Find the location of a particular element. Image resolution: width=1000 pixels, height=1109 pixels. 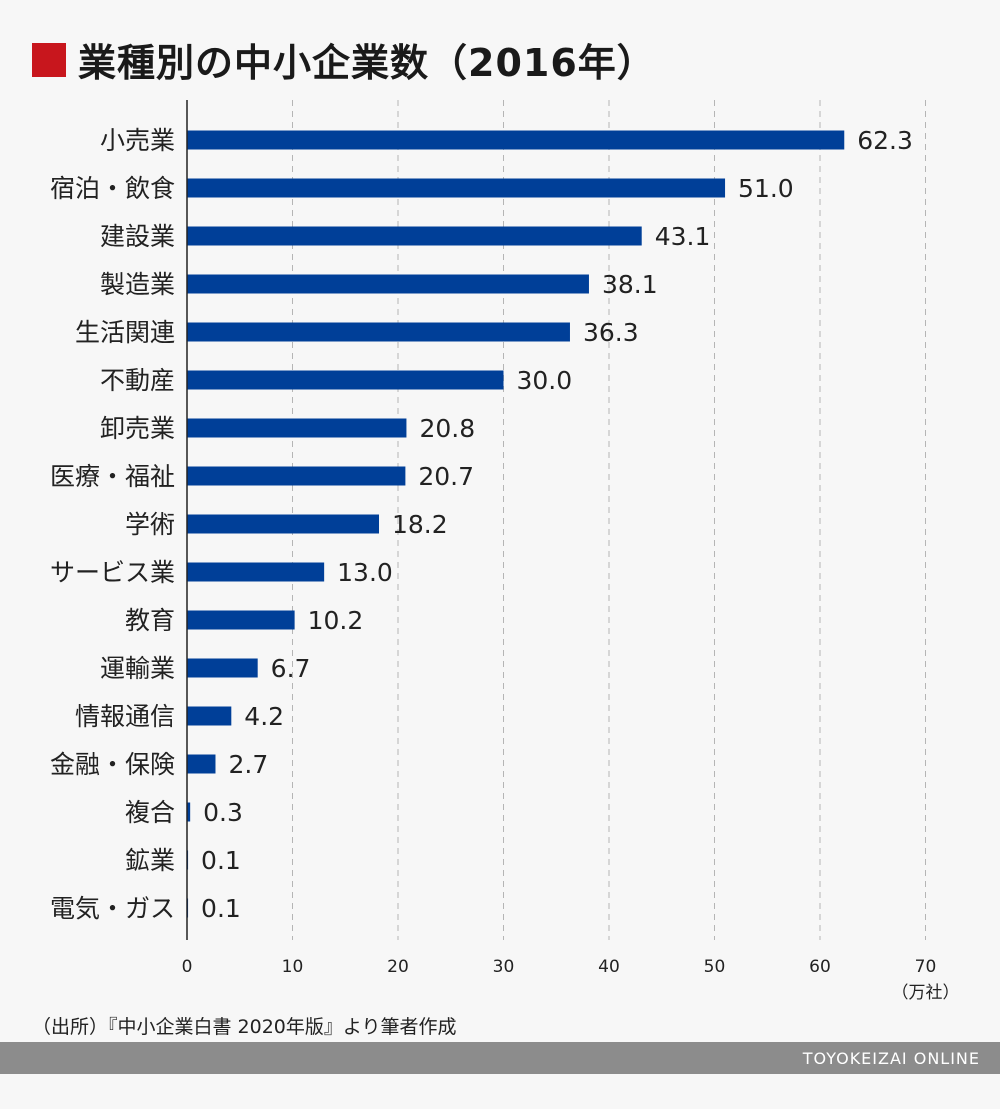

source-note: （出所）『中小企業白書 2020年版』より筆者作成 is located at coordinates (244, 1027).